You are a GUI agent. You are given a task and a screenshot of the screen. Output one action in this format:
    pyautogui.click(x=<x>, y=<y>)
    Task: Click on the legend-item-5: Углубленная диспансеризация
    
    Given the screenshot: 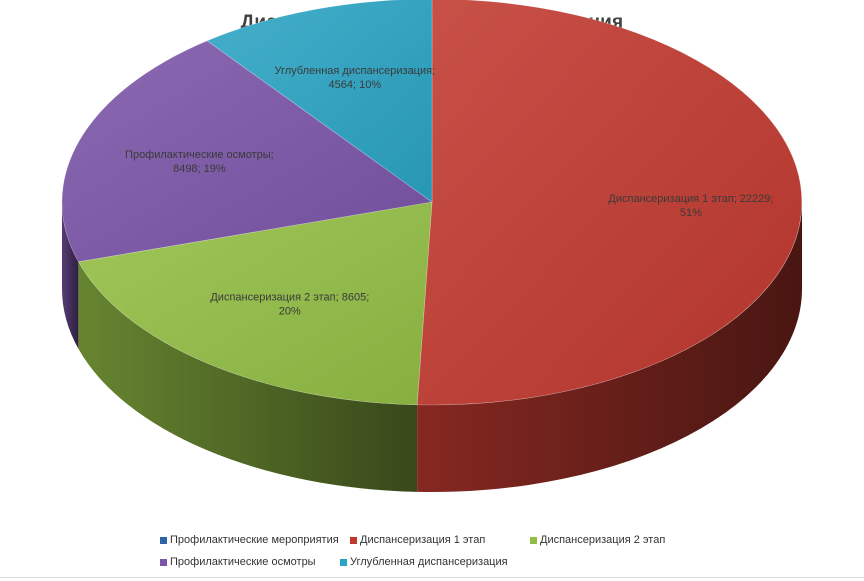 What is the action you would take?
    pyautogui.click(x=424, y=562)
    